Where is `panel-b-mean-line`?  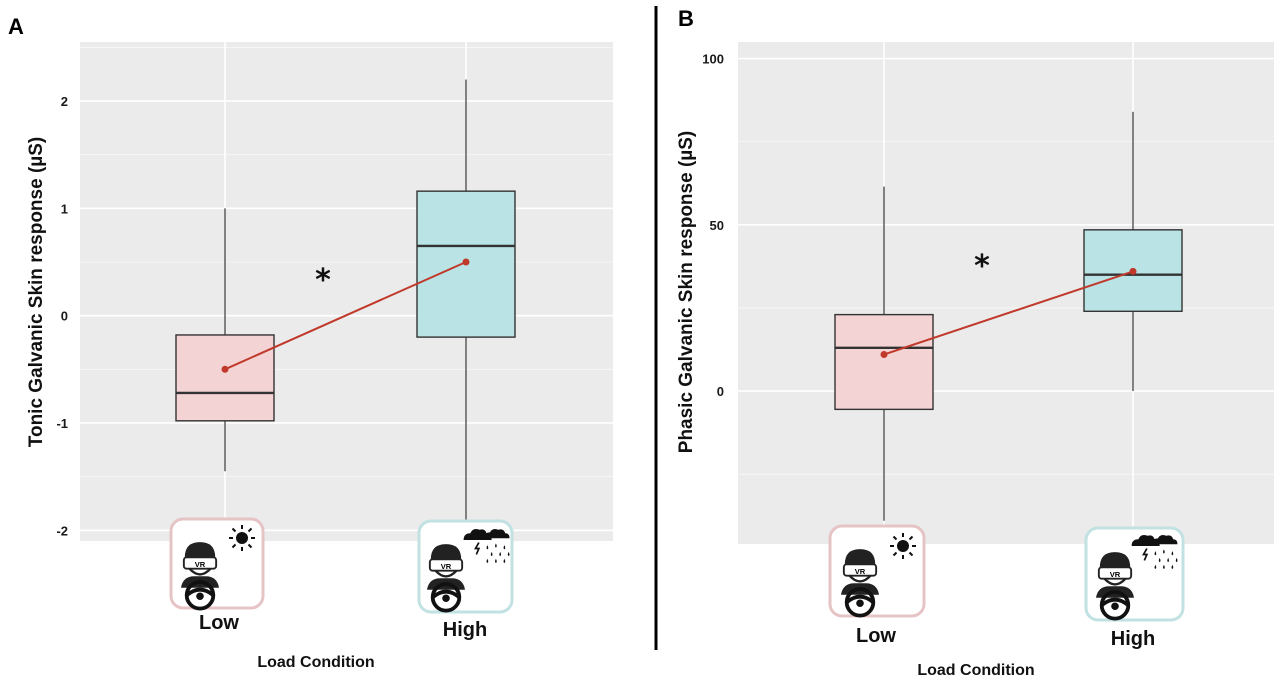 panel-b-mean-line is located at coordinates (1008, 313).